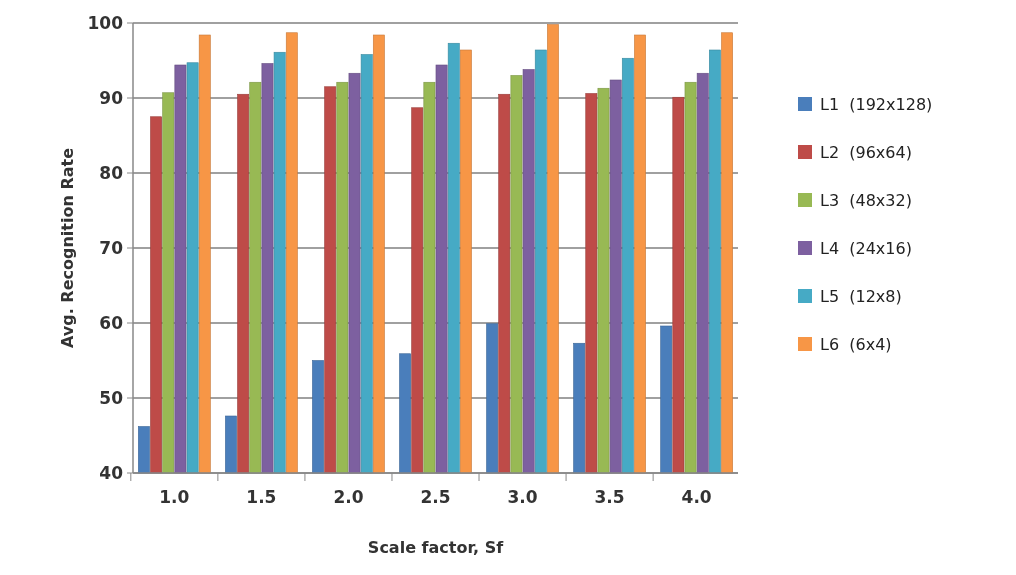  What do you see at coordinates (348, 497) in the screenshot?
I see `x-tick-label: 2.0` at bounding box center [348, 497].